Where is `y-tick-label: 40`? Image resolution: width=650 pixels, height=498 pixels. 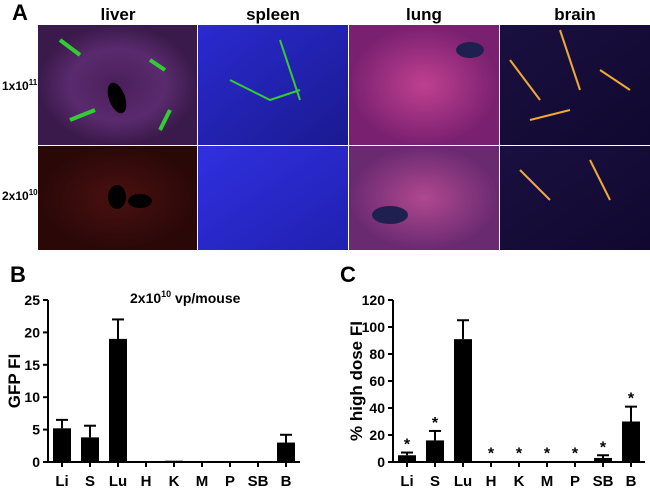 y-tick-label: 40 is located at coordinates (377, 408).